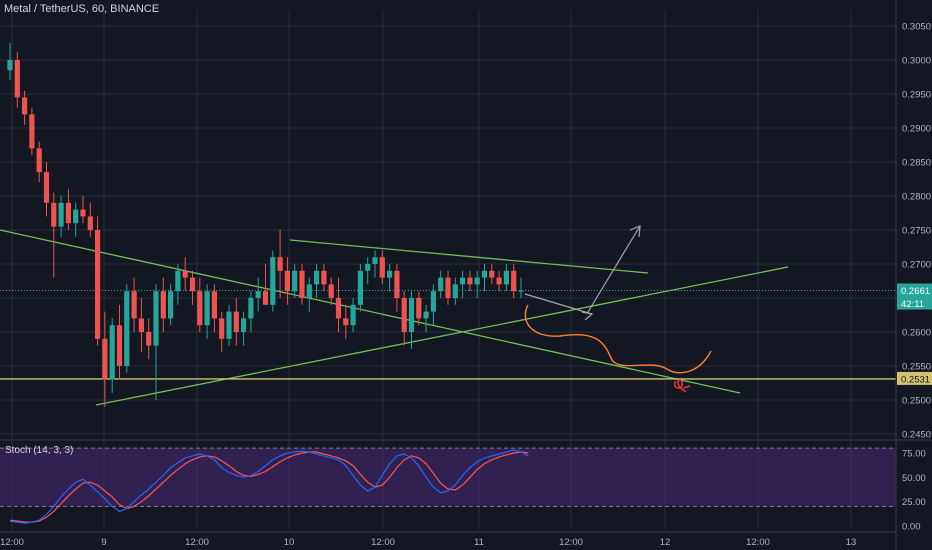 This screenshot has height=550, width=932. Describe the element at coordinates (665, 542) in the screenshot. I see `time-tick-label: 12` at that location.